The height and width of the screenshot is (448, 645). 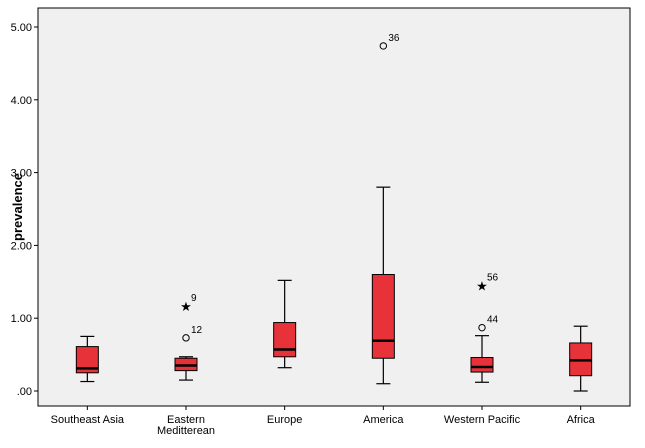 I want to click on outlier-label: 12, so click(x=197, y=330).